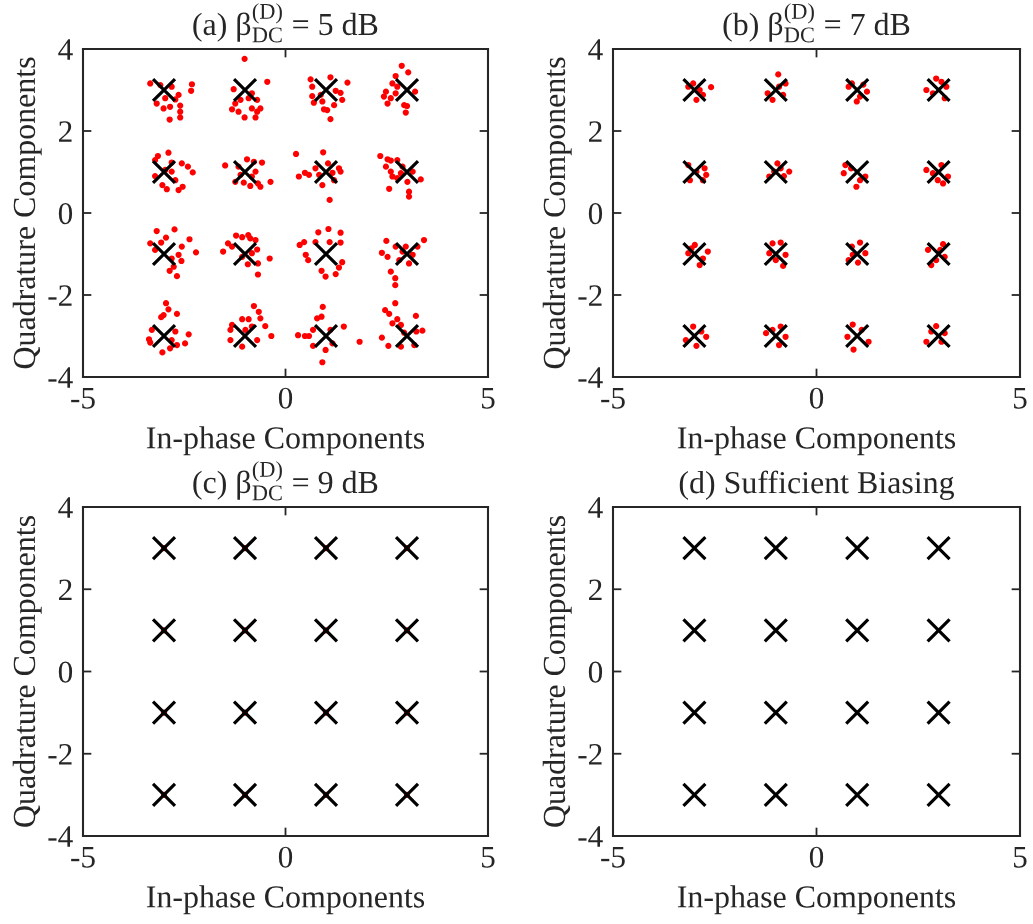  I want to click on chart-title: (d) Sufficient Biasing, so click(817, 485).